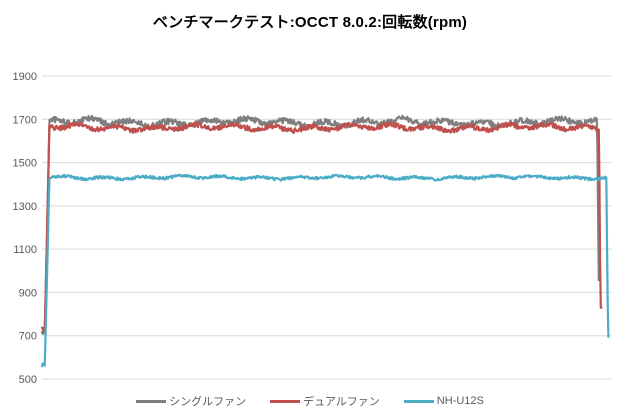 The height and width of the screenshot is (420, 620). What do you see at coordinates (25, 77) in the screenshot?
I see `y-tick-label-1900: 1900` at bounding box center [25, 77].